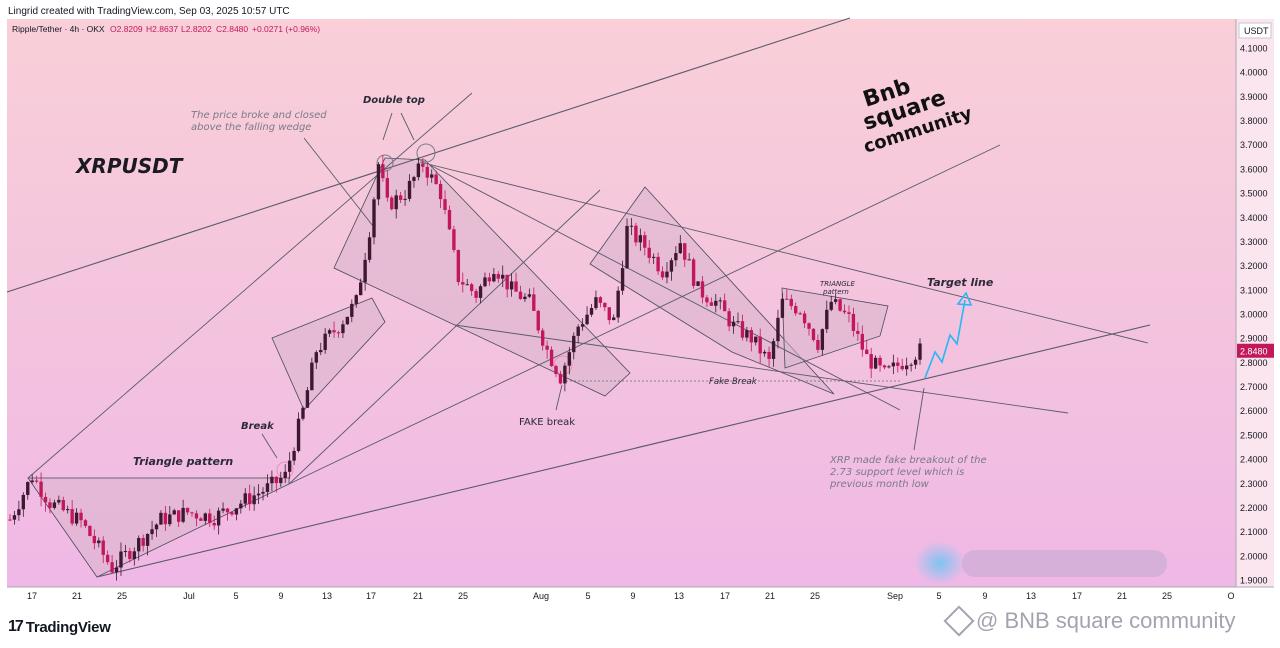  What do you see at coordinates (1254, 194) in the screenshot?
I see `y-tick-label: 3.5000` at bounding box center [1254, 194].